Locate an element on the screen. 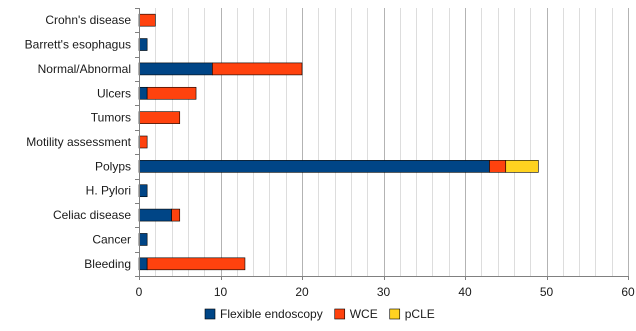 The image size is (636, 331). x-tick-label: 60 is located at coordinates (628, 292).